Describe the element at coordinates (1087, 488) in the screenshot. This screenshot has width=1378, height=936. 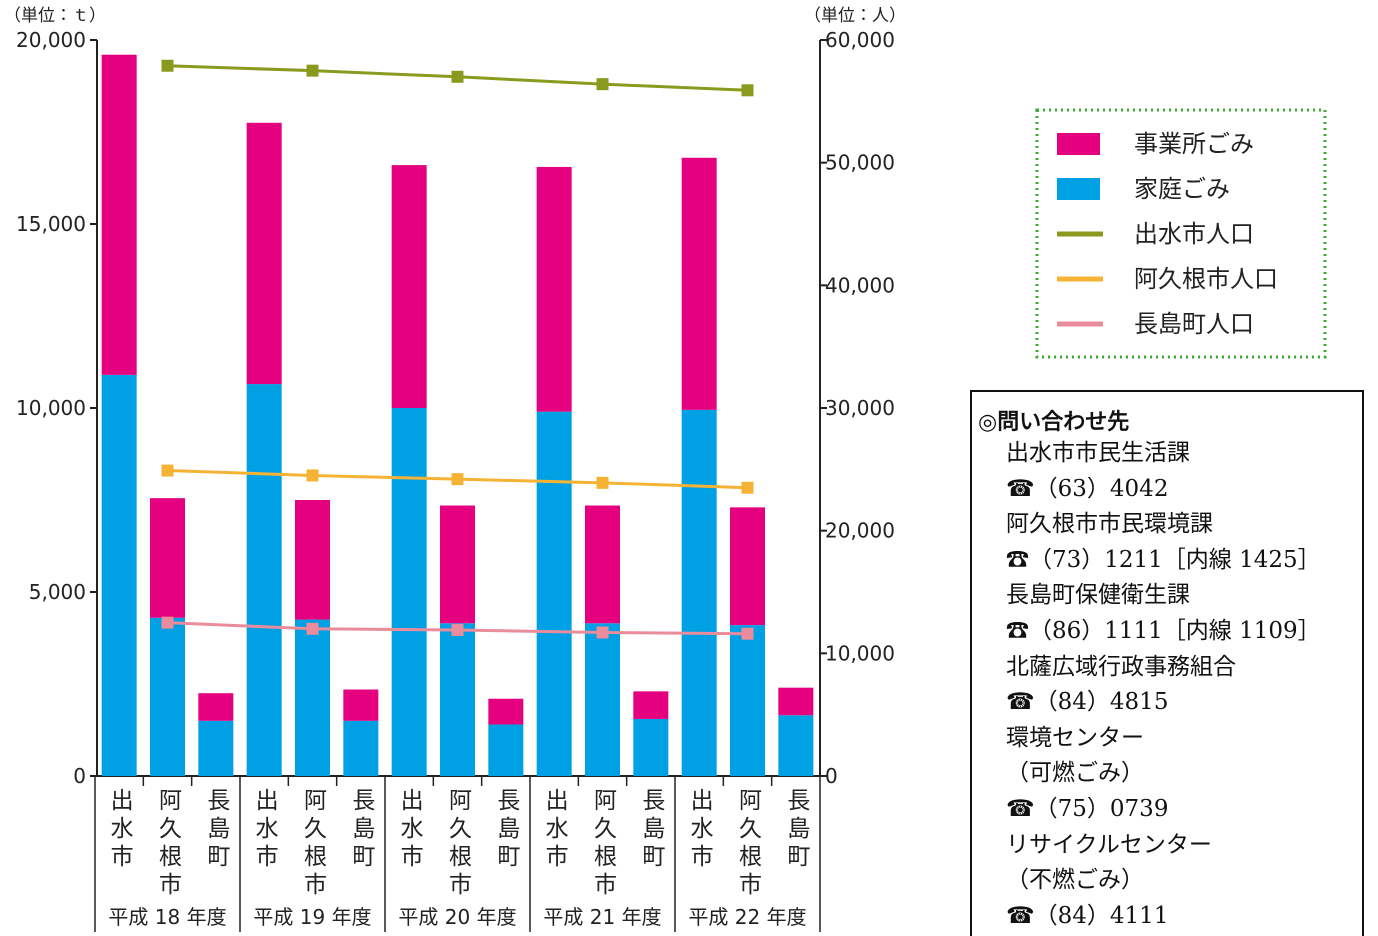
I see `contact-line: ☎（63）4042` at that location.